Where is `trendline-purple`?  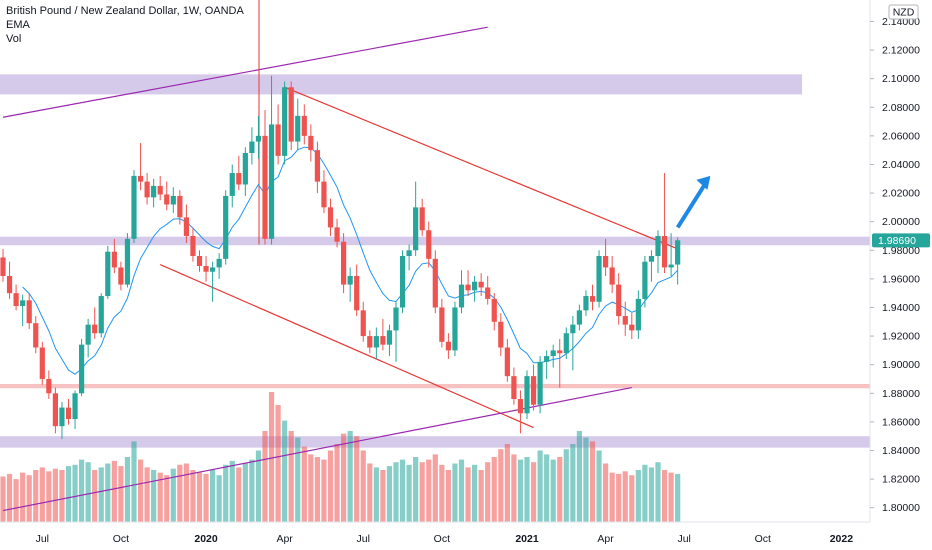
trendline-purple is located at coordinates (245, 72).